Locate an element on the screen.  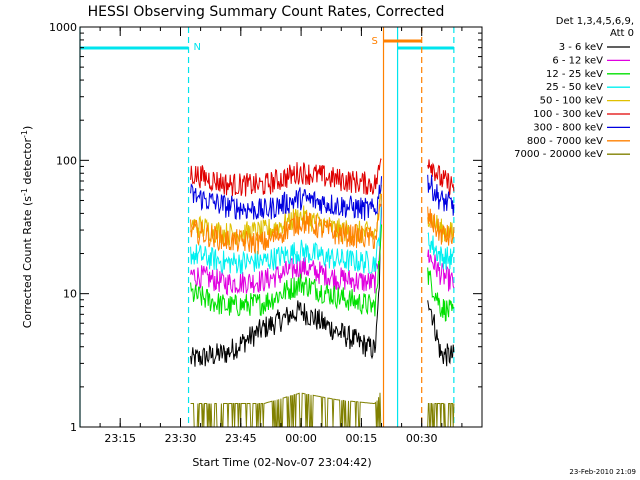
legend-entry-label: 300 - 800 keV is located at coordinates (568, 127).